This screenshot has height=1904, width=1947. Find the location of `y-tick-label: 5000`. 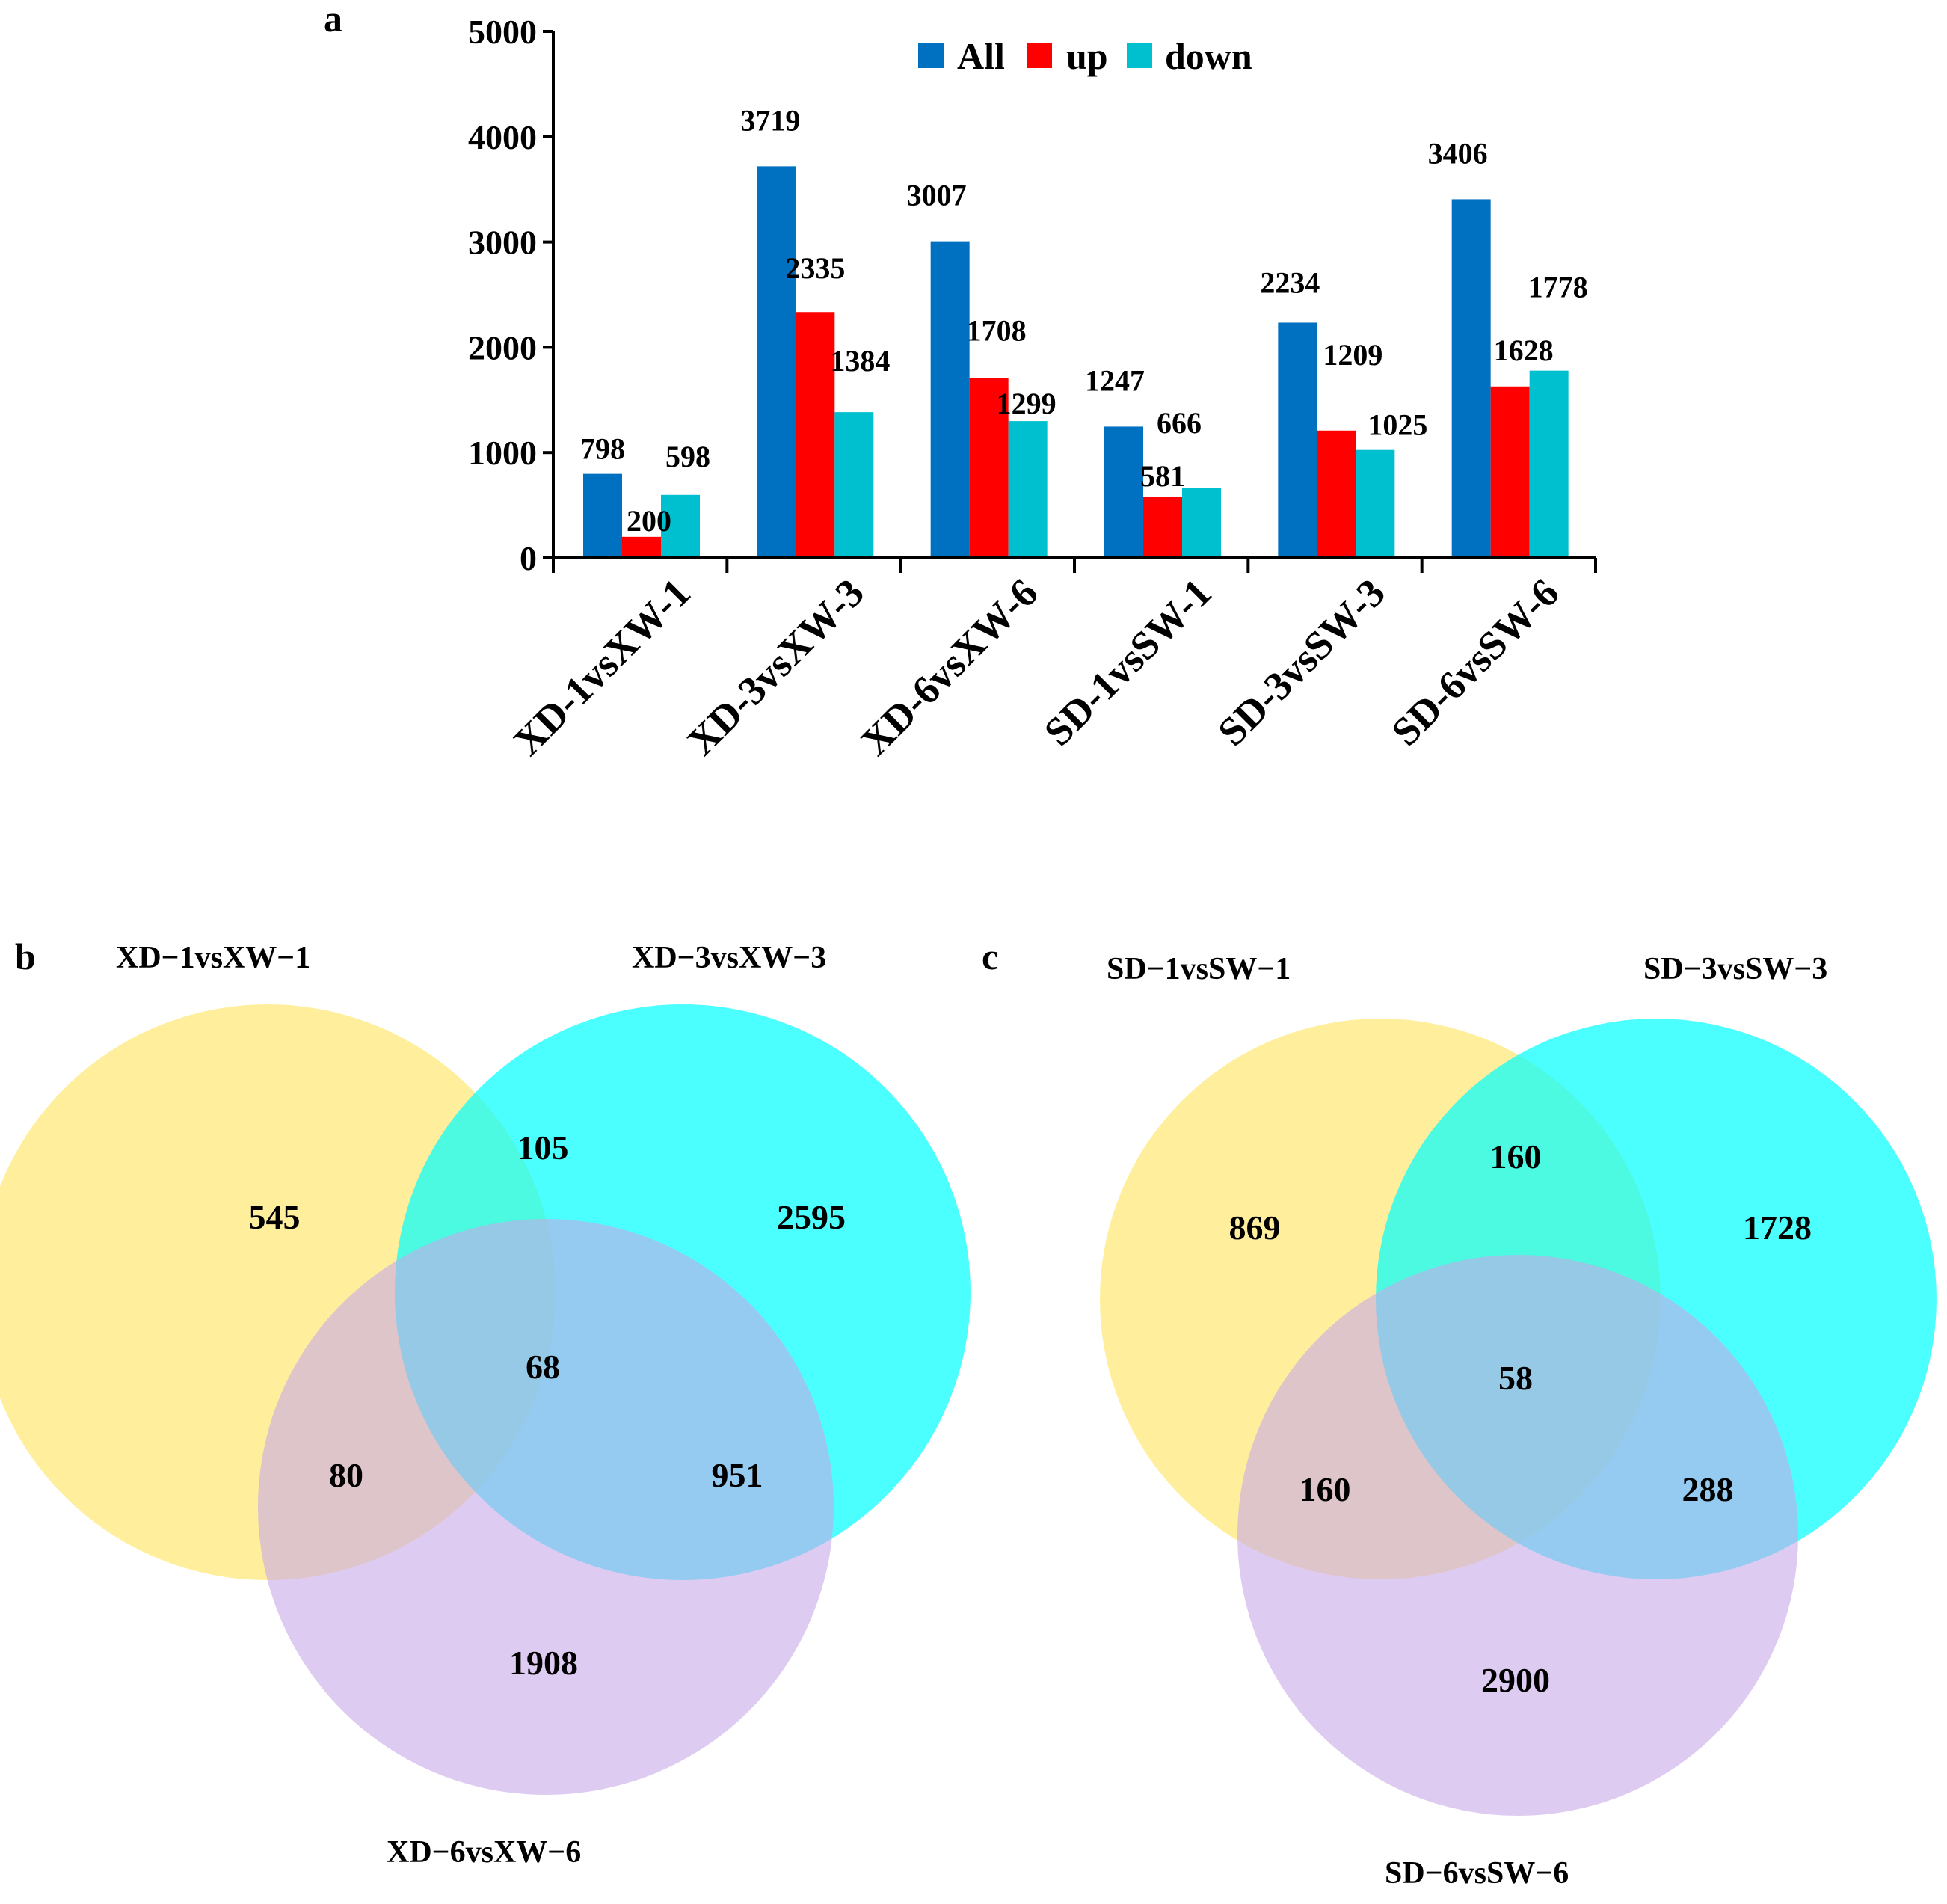

y-tick-label: 5000 is located at coordinates (502, 32).